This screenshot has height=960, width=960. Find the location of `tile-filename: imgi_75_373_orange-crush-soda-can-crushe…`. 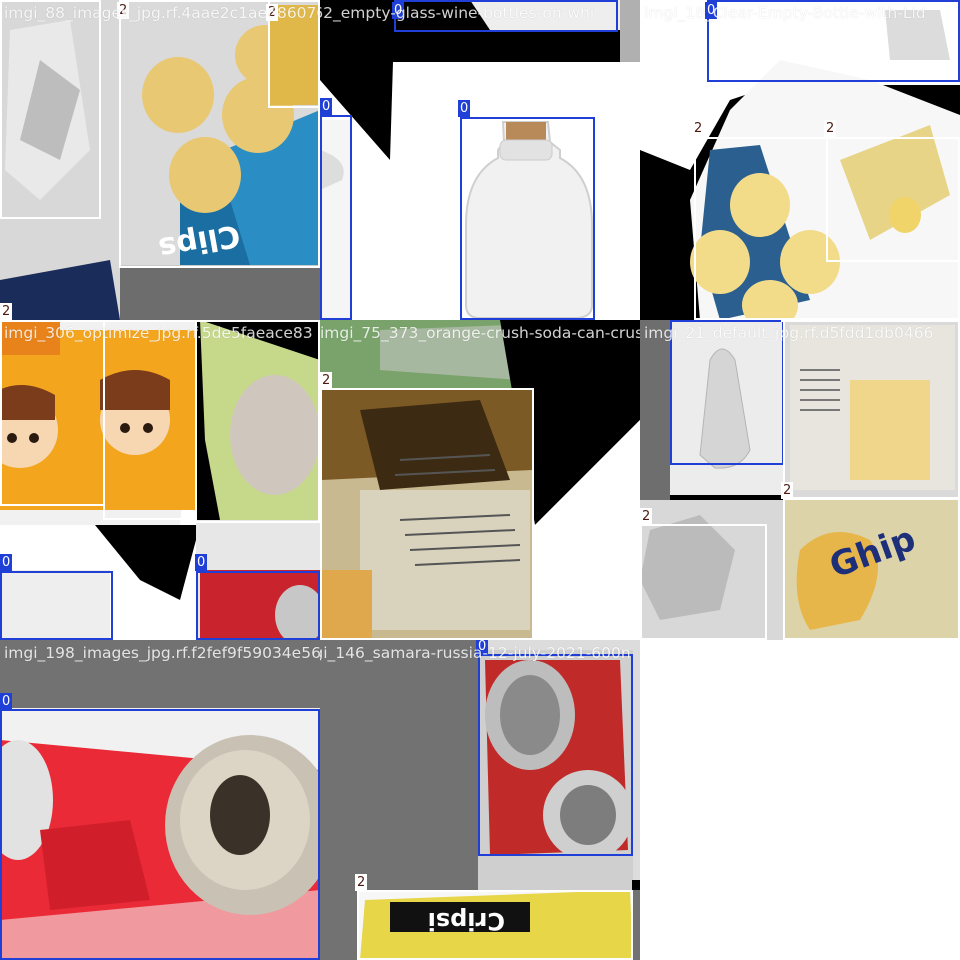

tile-filename: imgi_75_373_orange-crush-soda-can-crushe… is located at coordinates (480, 333).